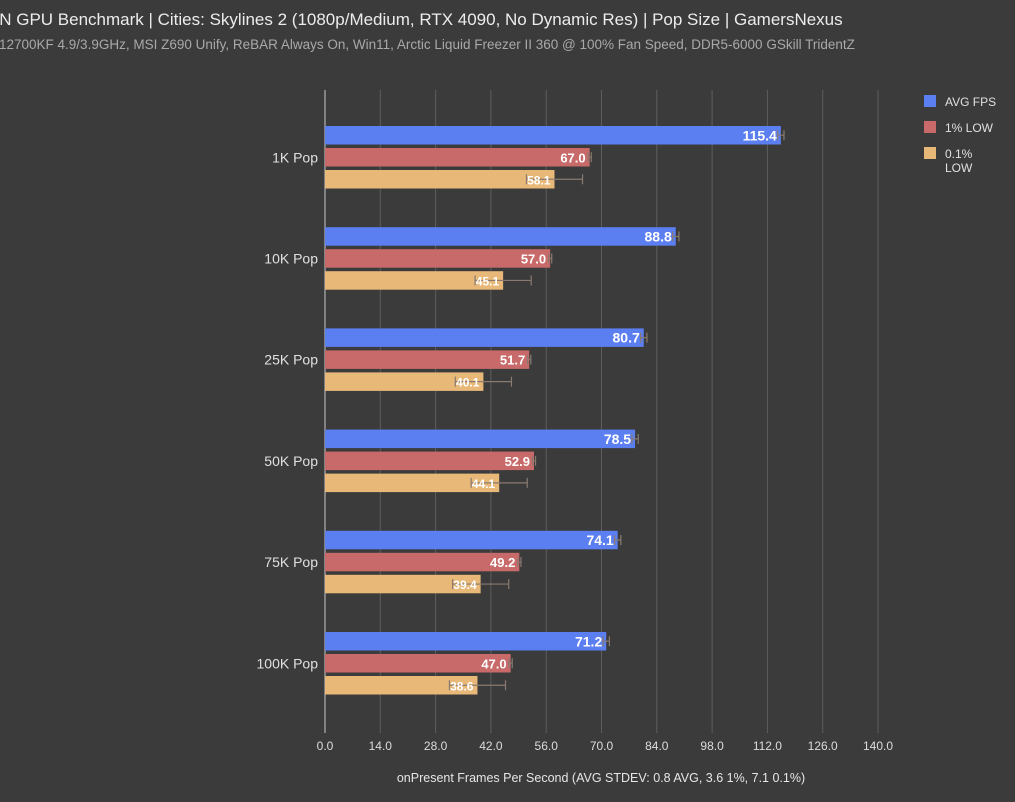  What do you see at coordinates (468, 383) in the screenshot?
I see `data-label: 40.1` at bounding box center [468, 383].